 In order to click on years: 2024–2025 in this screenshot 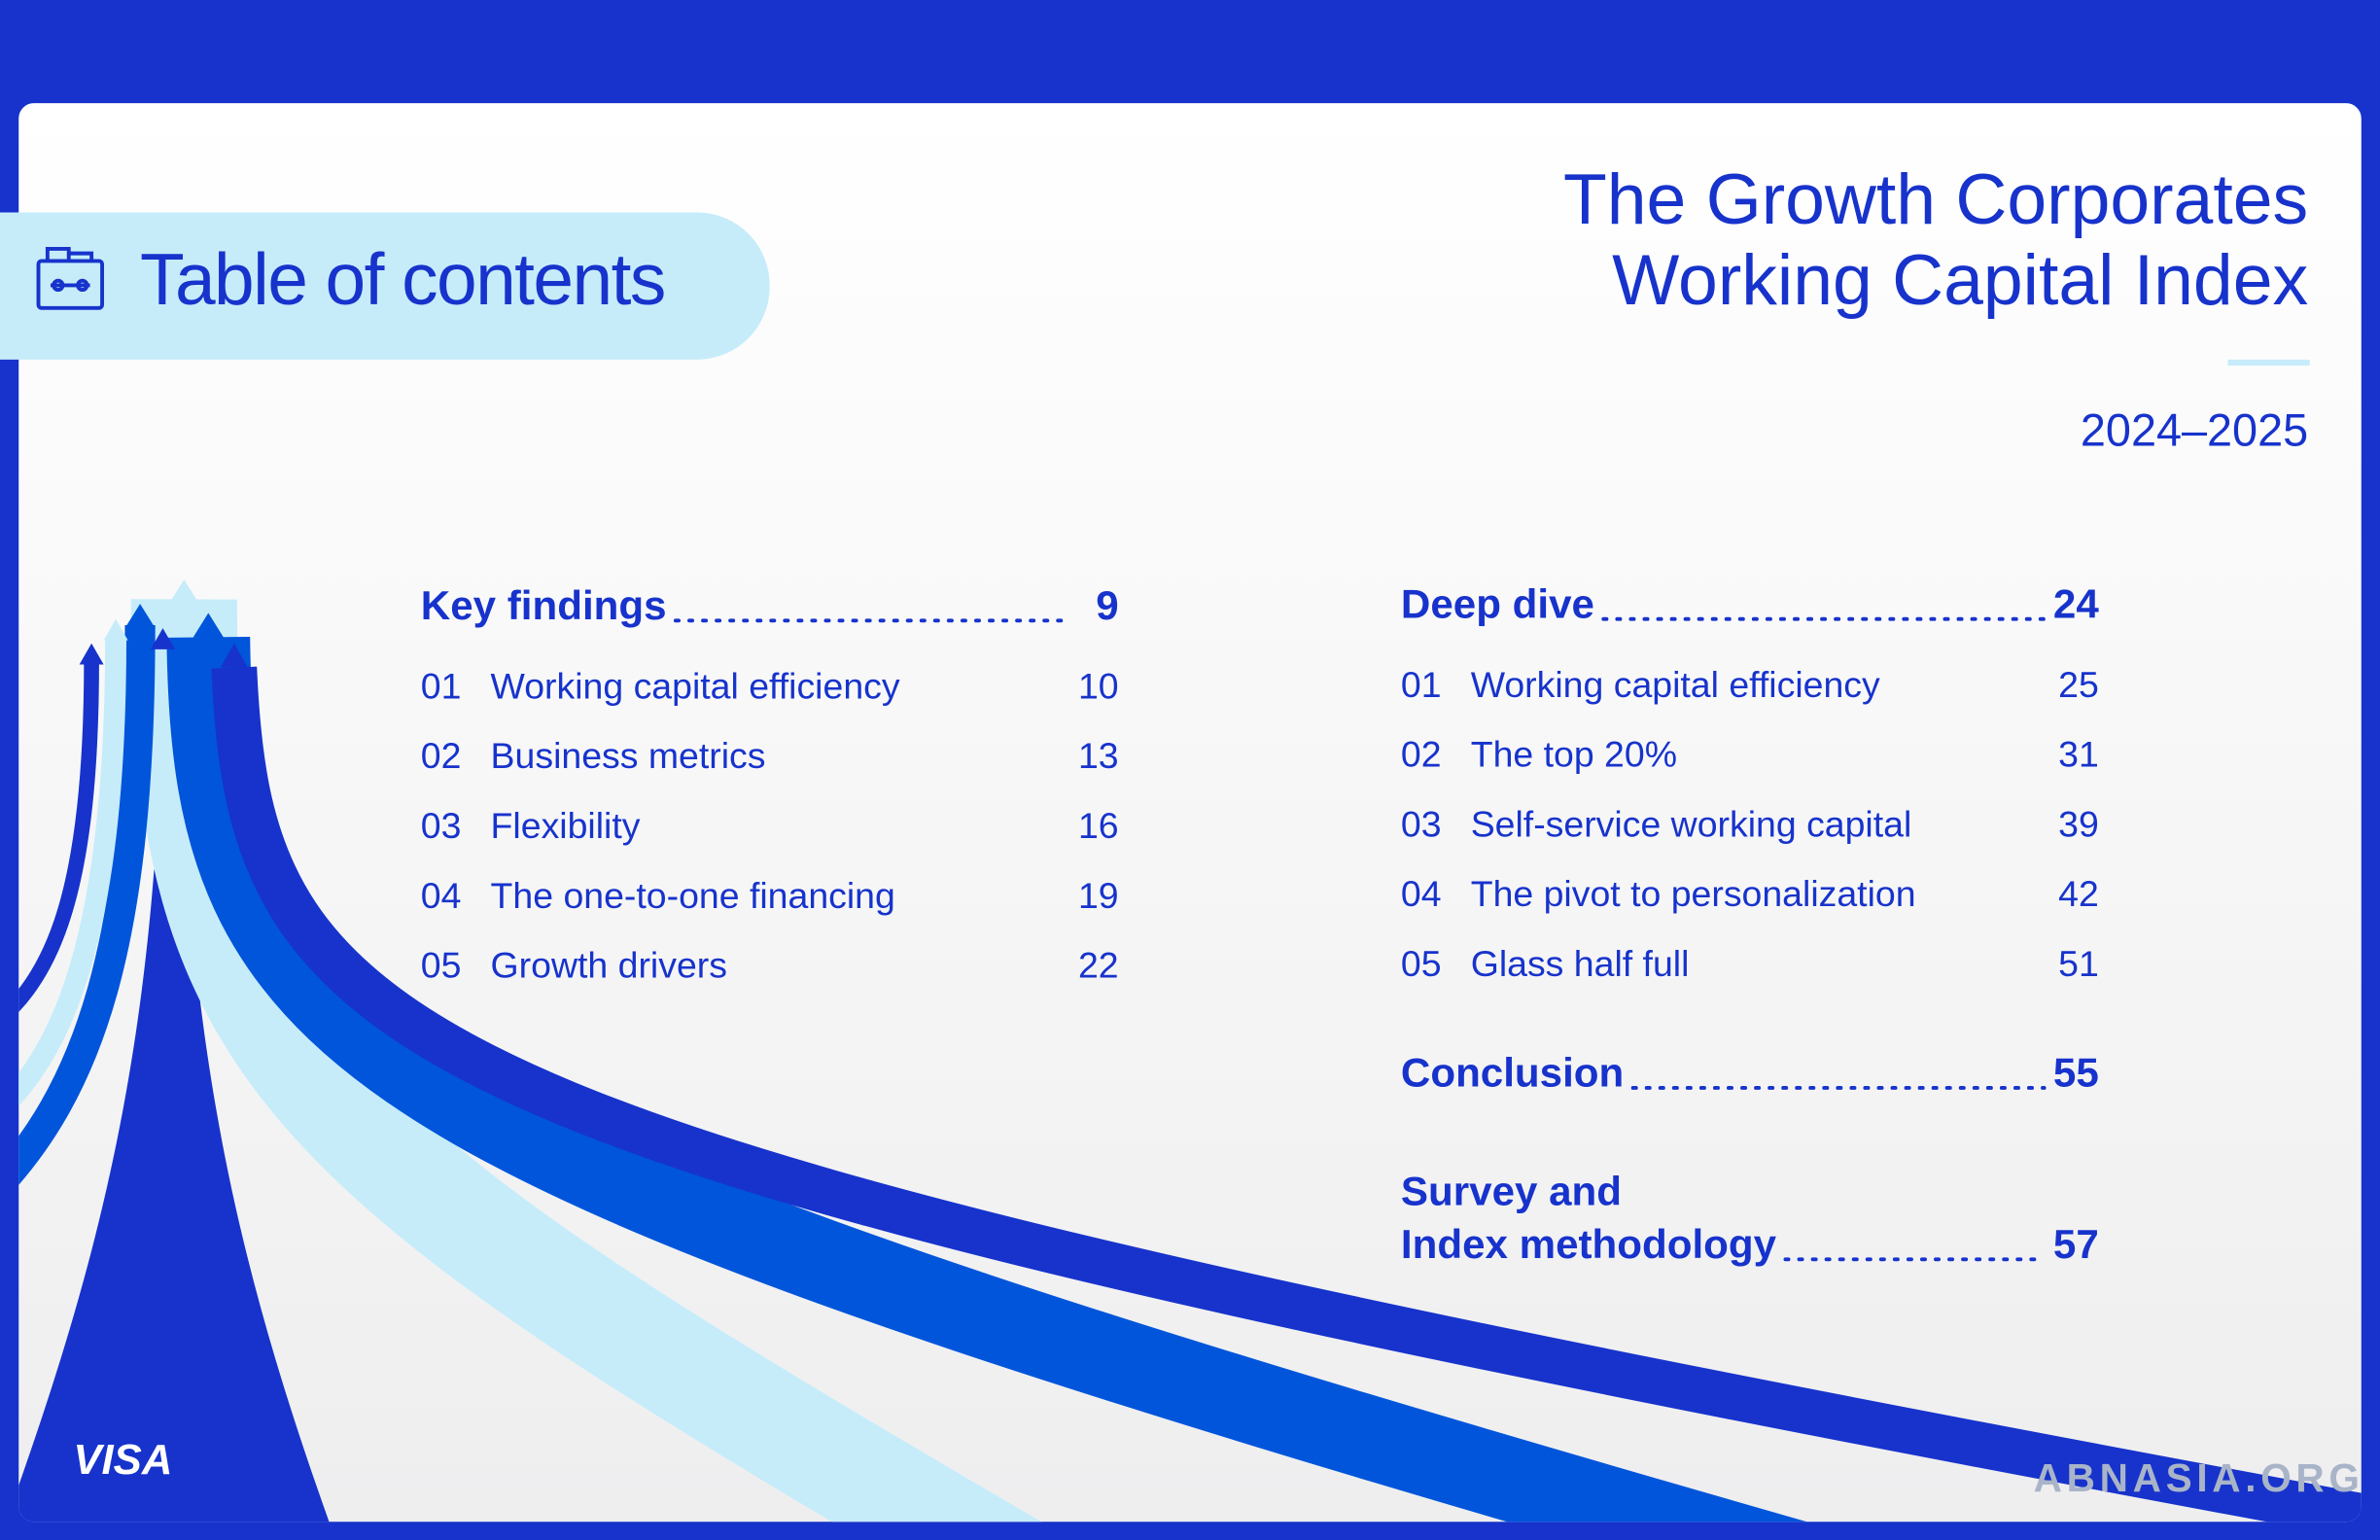, I will do `click(2194, 430)`.